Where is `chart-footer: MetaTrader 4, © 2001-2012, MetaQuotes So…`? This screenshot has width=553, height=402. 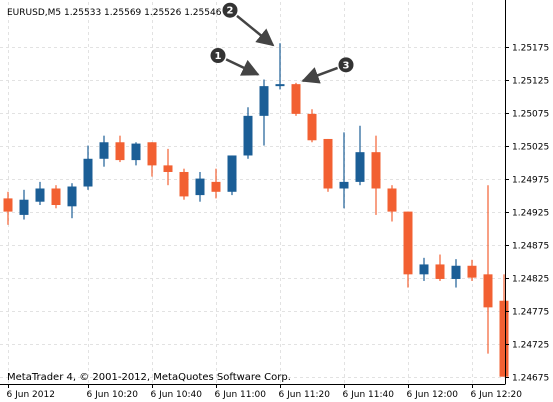
chart-footer: MetaTrader 4, © 2001-2012, MetaQuotes So… is located at coordinates (149, 377).